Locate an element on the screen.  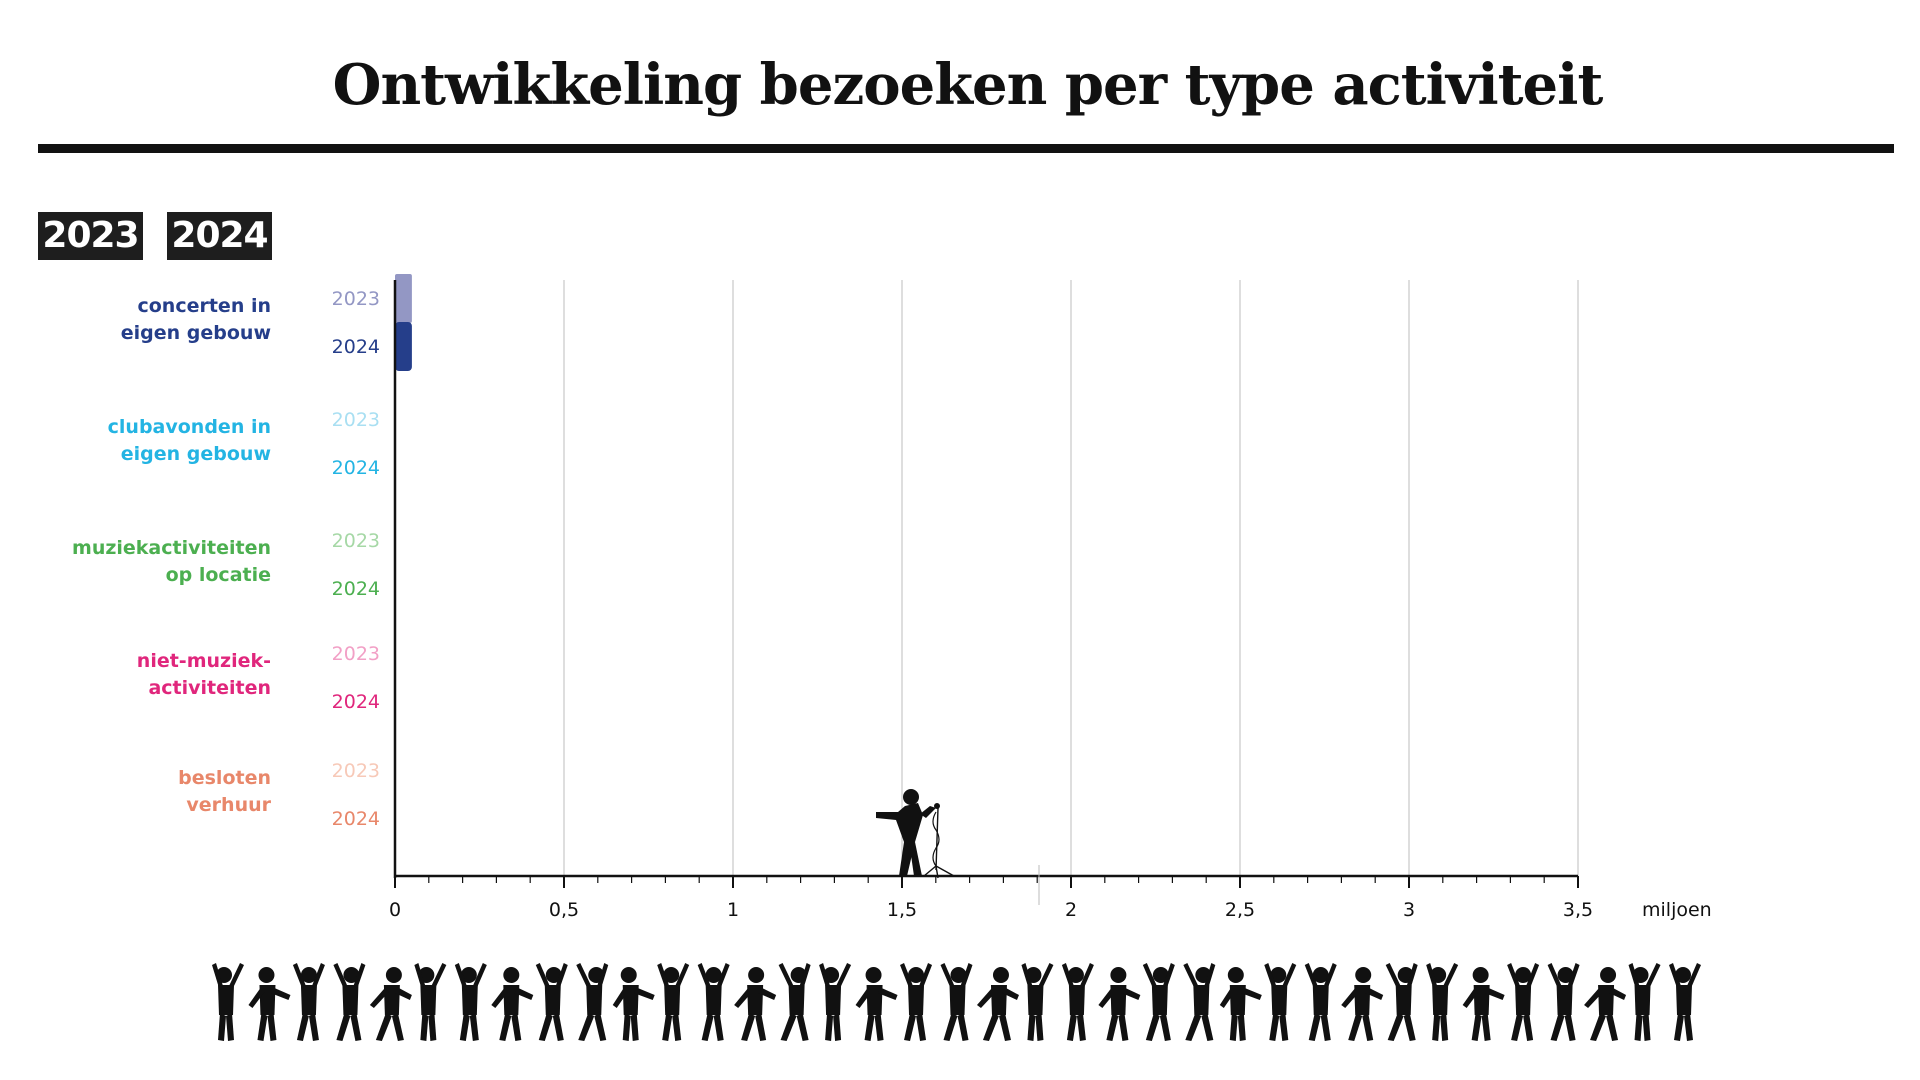
bars is located at coordinates (403, 322).